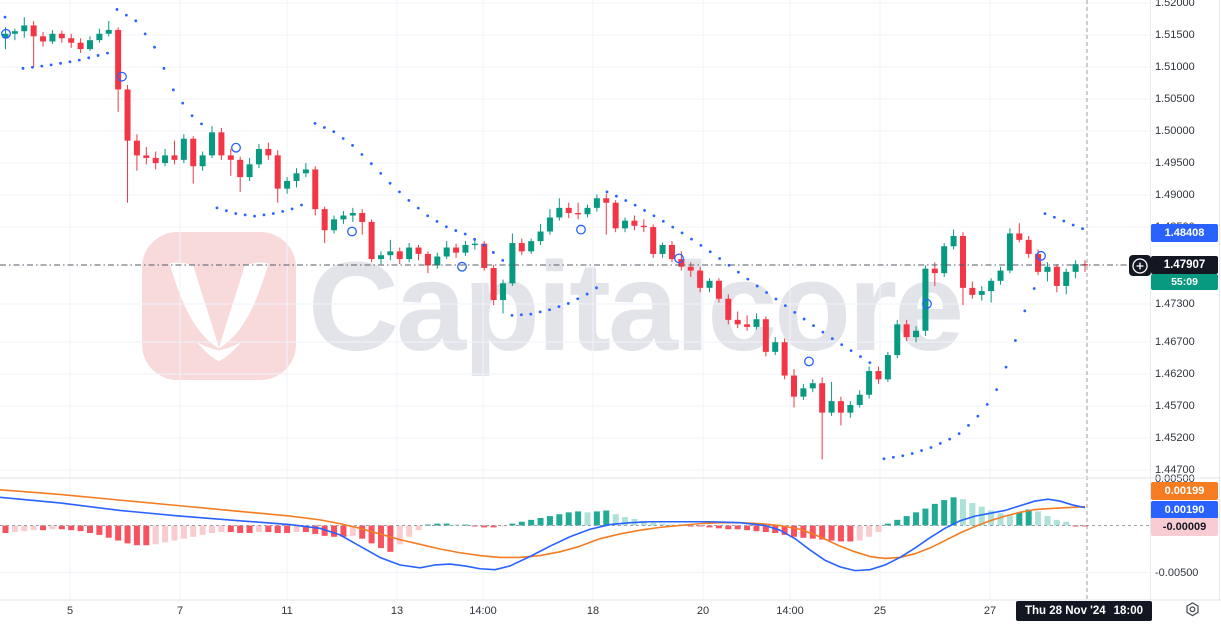  What do you see at coordinates (1128, 611) in the screenshot?
I see `badge-time: 18:00` at bounding box center [1128, 611].